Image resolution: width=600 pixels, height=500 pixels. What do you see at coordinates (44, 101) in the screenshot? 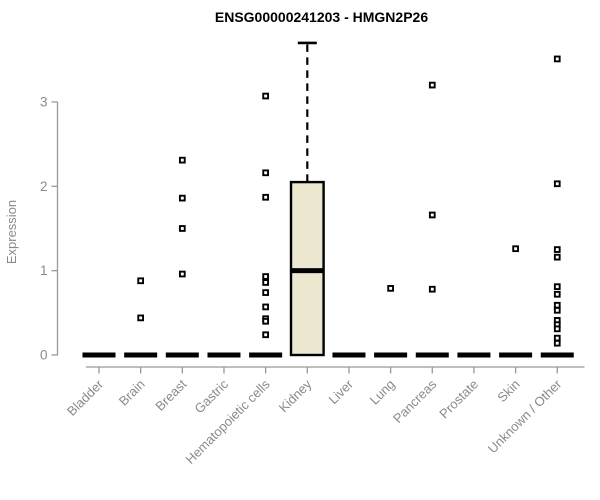
I see `y-tick-label: 3` at bounding box center [44, 101].